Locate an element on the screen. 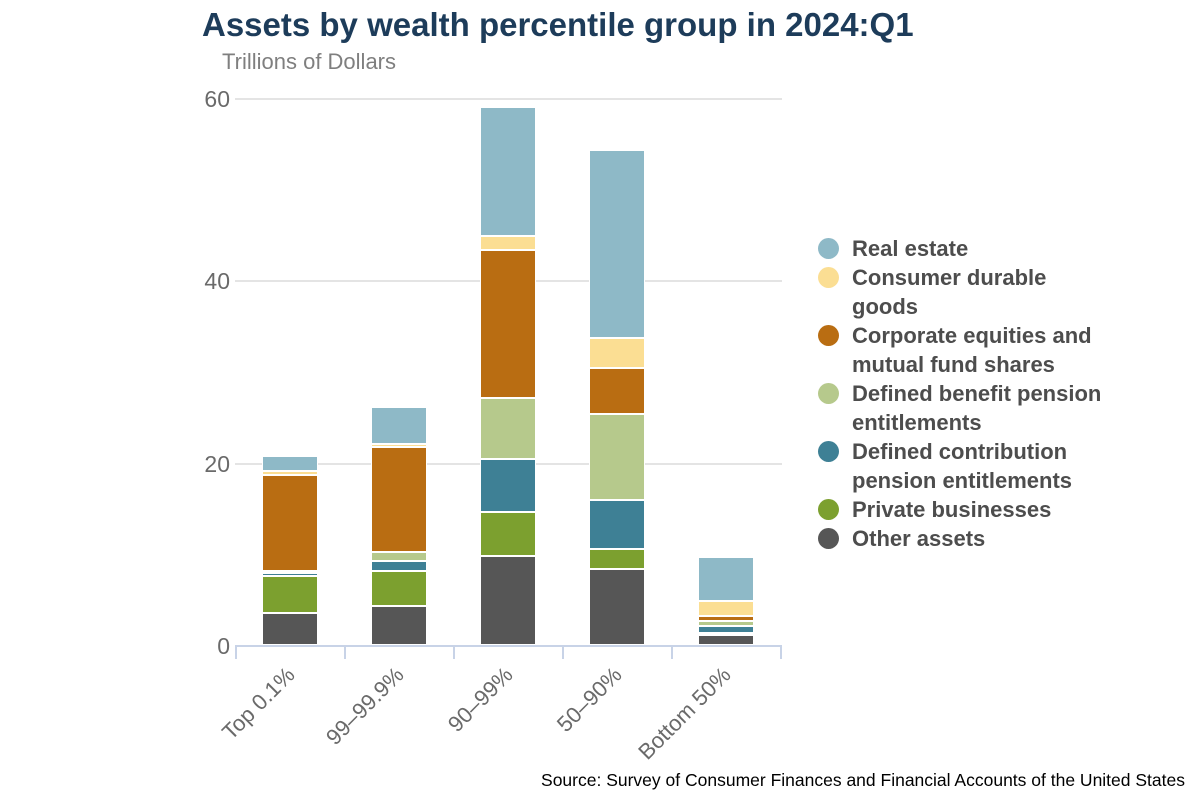  bar-bottom-50- is located at coordinates (725, 371).